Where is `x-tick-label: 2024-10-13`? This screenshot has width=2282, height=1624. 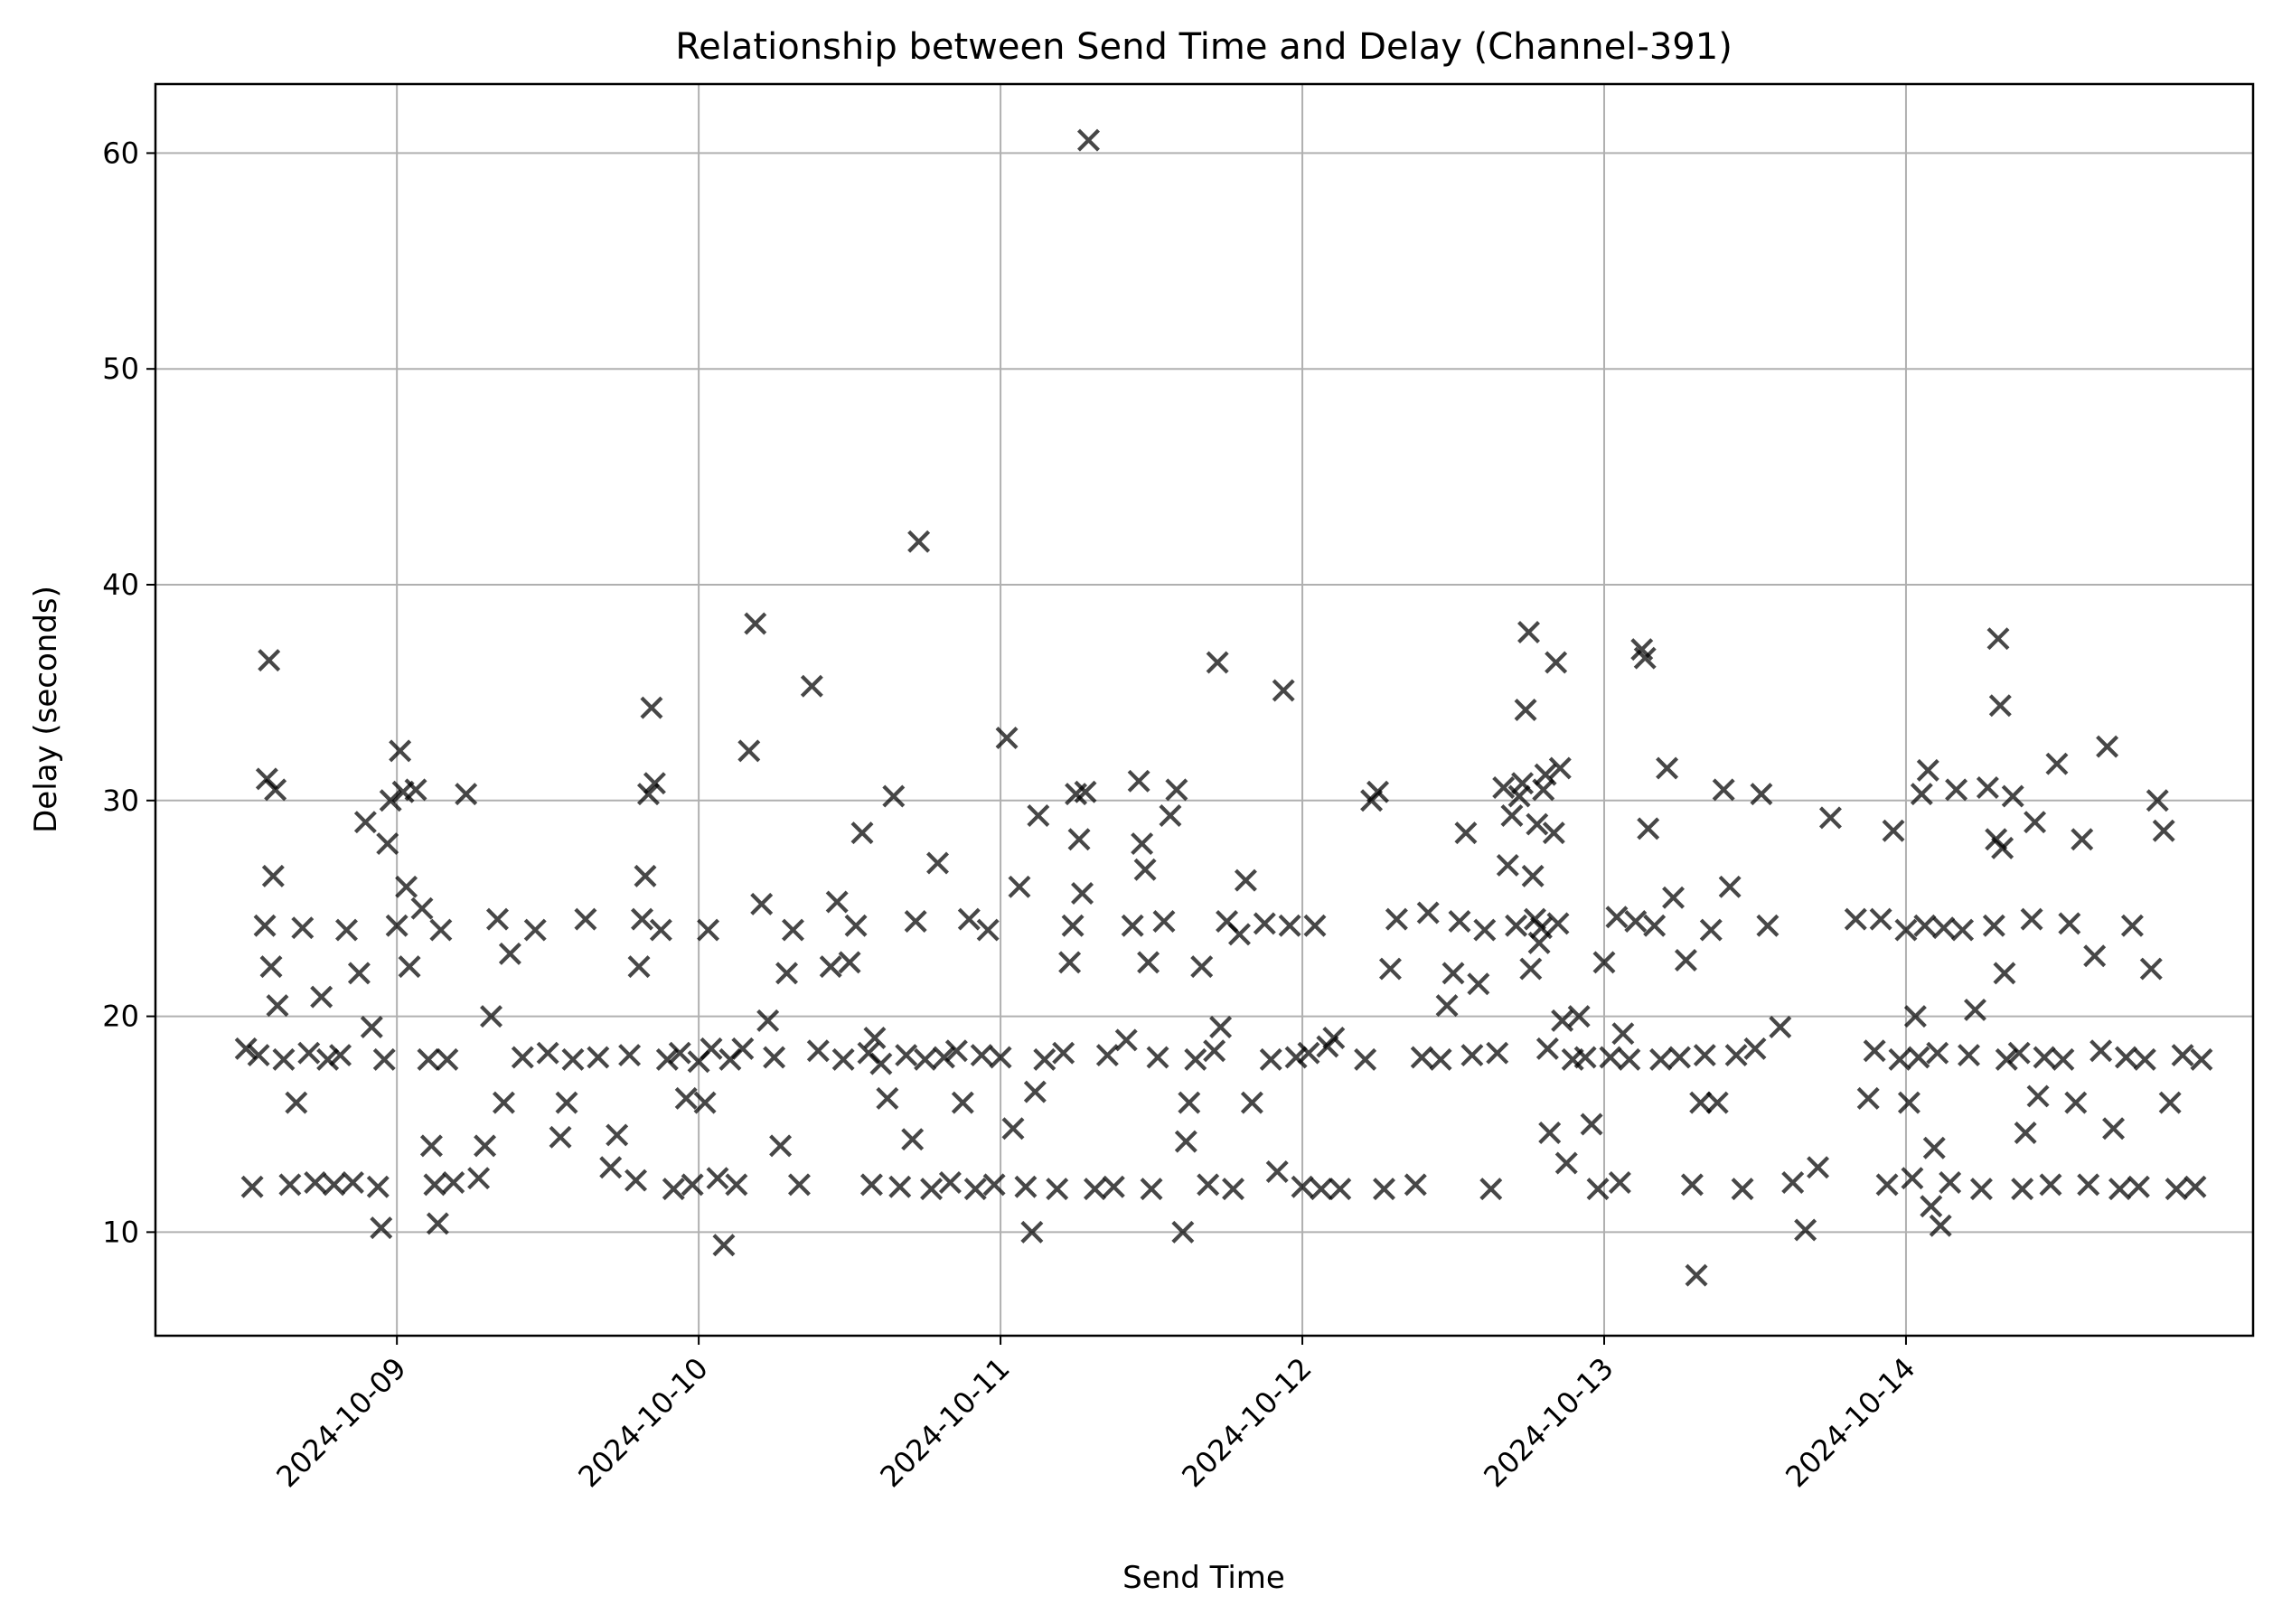
x-tick-label: 2024-10-13 is located at coordinates (1548, 1423).